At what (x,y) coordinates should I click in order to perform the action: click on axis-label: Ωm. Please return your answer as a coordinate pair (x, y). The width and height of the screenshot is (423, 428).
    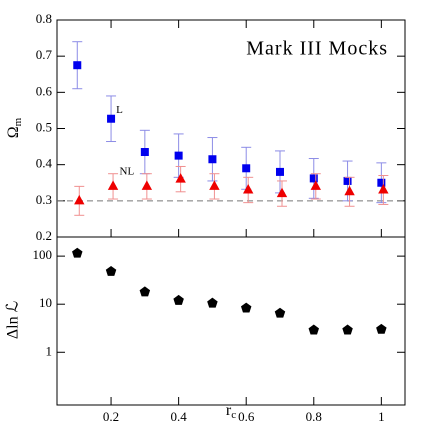
    Looking at the image, I should click on (14, 127).